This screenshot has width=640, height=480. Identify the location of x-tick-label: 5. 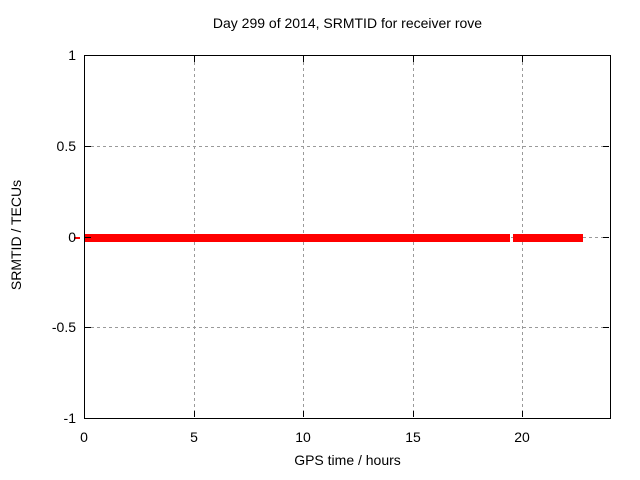
(194, 437).